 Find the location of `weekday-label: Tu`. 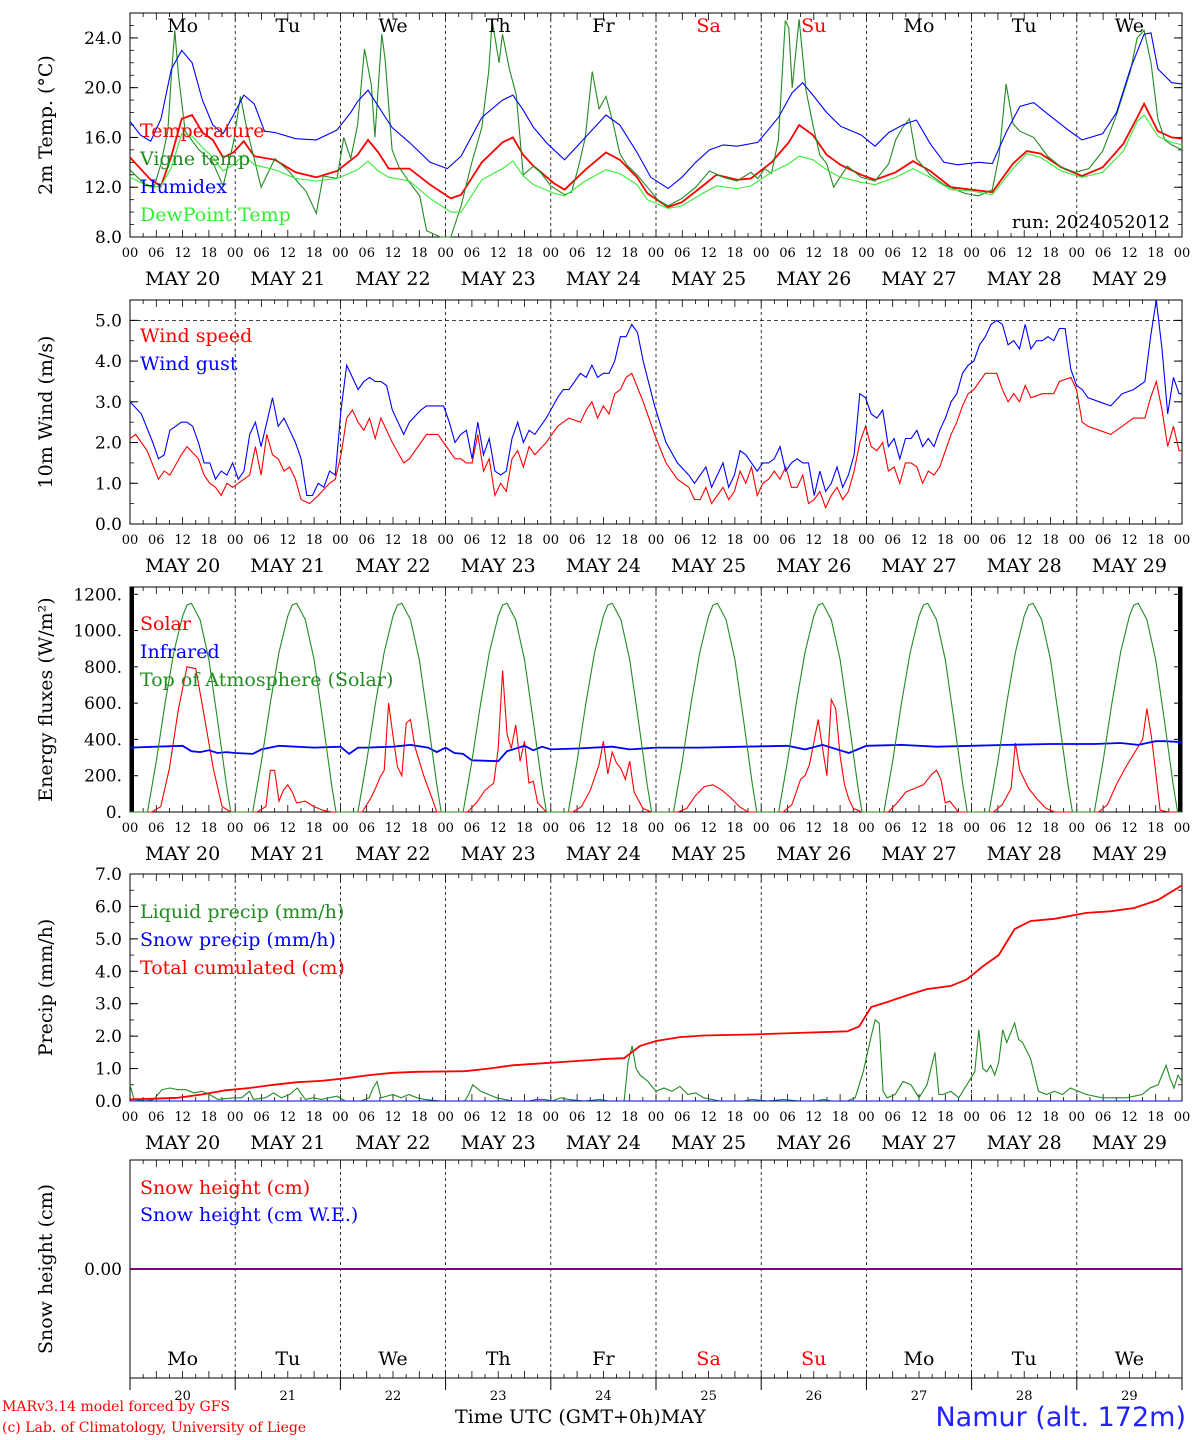

weekday-label: Tu is located at coordinates (1024, 1359).